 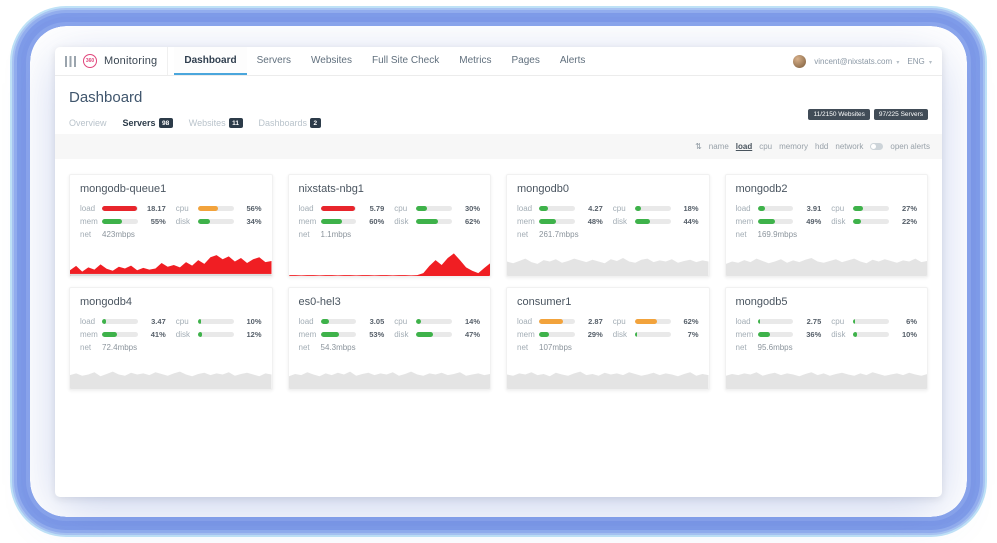 What do you see at coordinates (139, 123) in the screenshot?
I see `subtab-label: Servers` at bounding box center [139, 123].